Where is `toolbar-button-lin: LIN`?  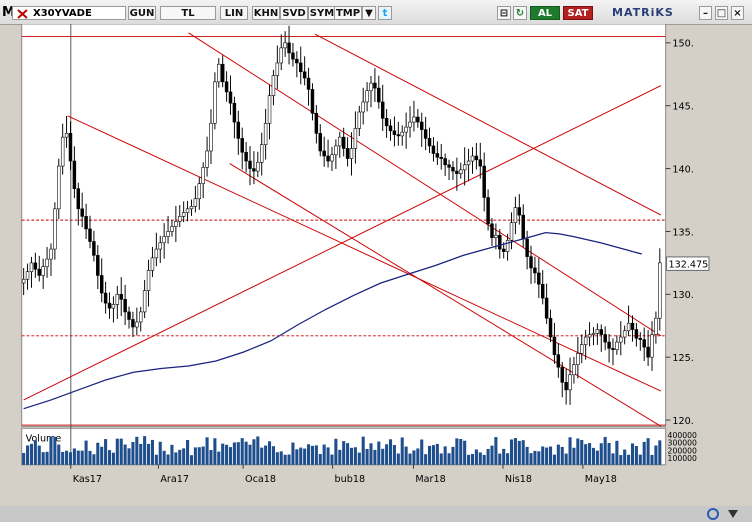 toolbar-button-lin: LIN is located at coordinates (234, 13).